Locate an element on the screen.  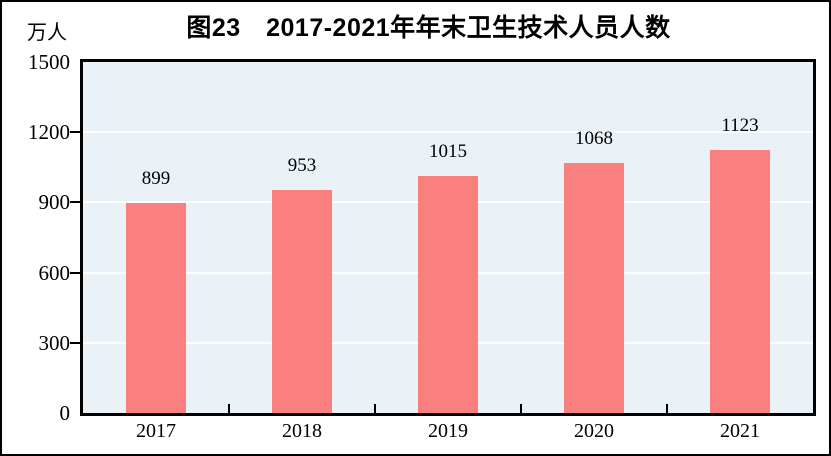
y-tick-label: 900 is located at coordinates (54, 202).